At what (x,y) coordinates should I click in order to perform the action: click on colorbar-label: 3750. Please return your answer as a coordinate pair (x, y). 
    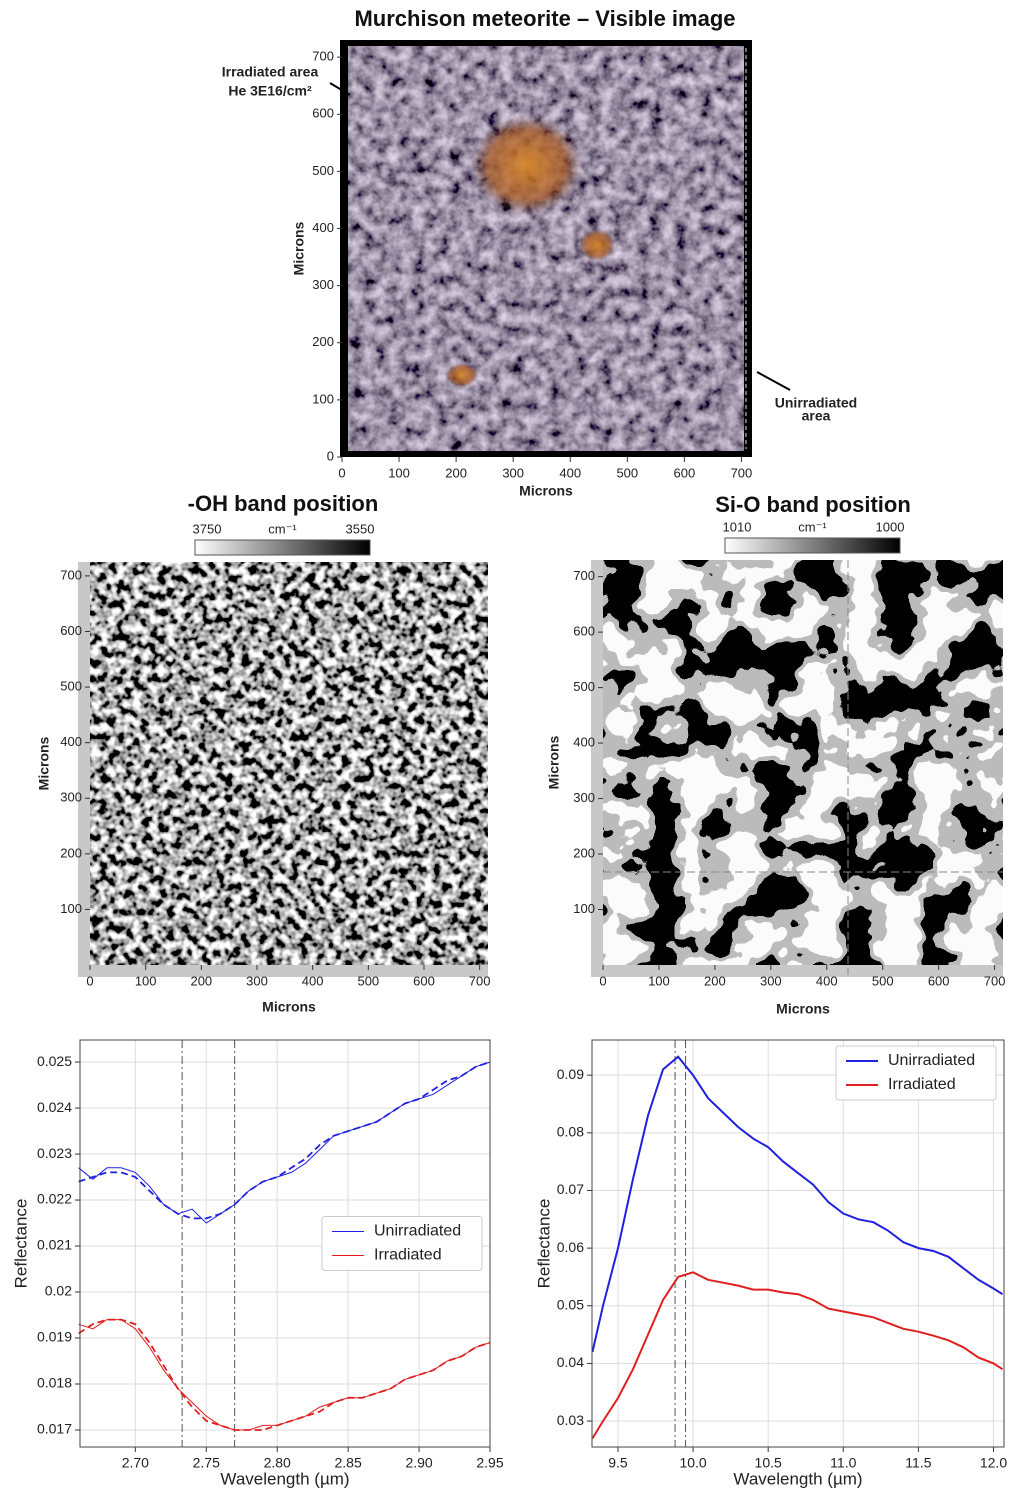
    Looking at the image, I should click on (207, 528).